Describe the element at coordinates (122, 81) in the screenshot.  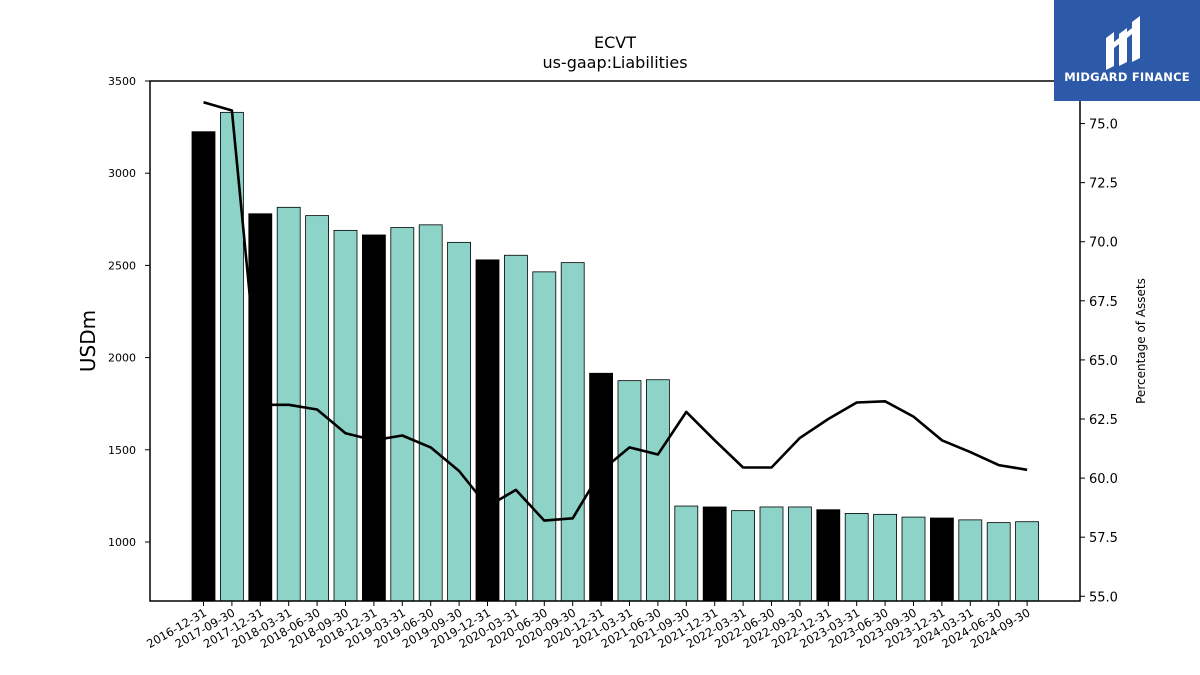
I see `y-tick-label: 3500` at that location.